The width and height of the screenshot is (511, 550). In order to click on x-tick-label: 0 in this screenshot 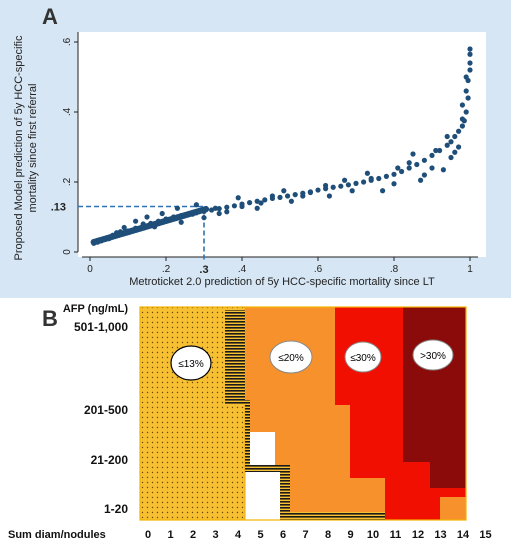, I will do `click(90, 269)`.